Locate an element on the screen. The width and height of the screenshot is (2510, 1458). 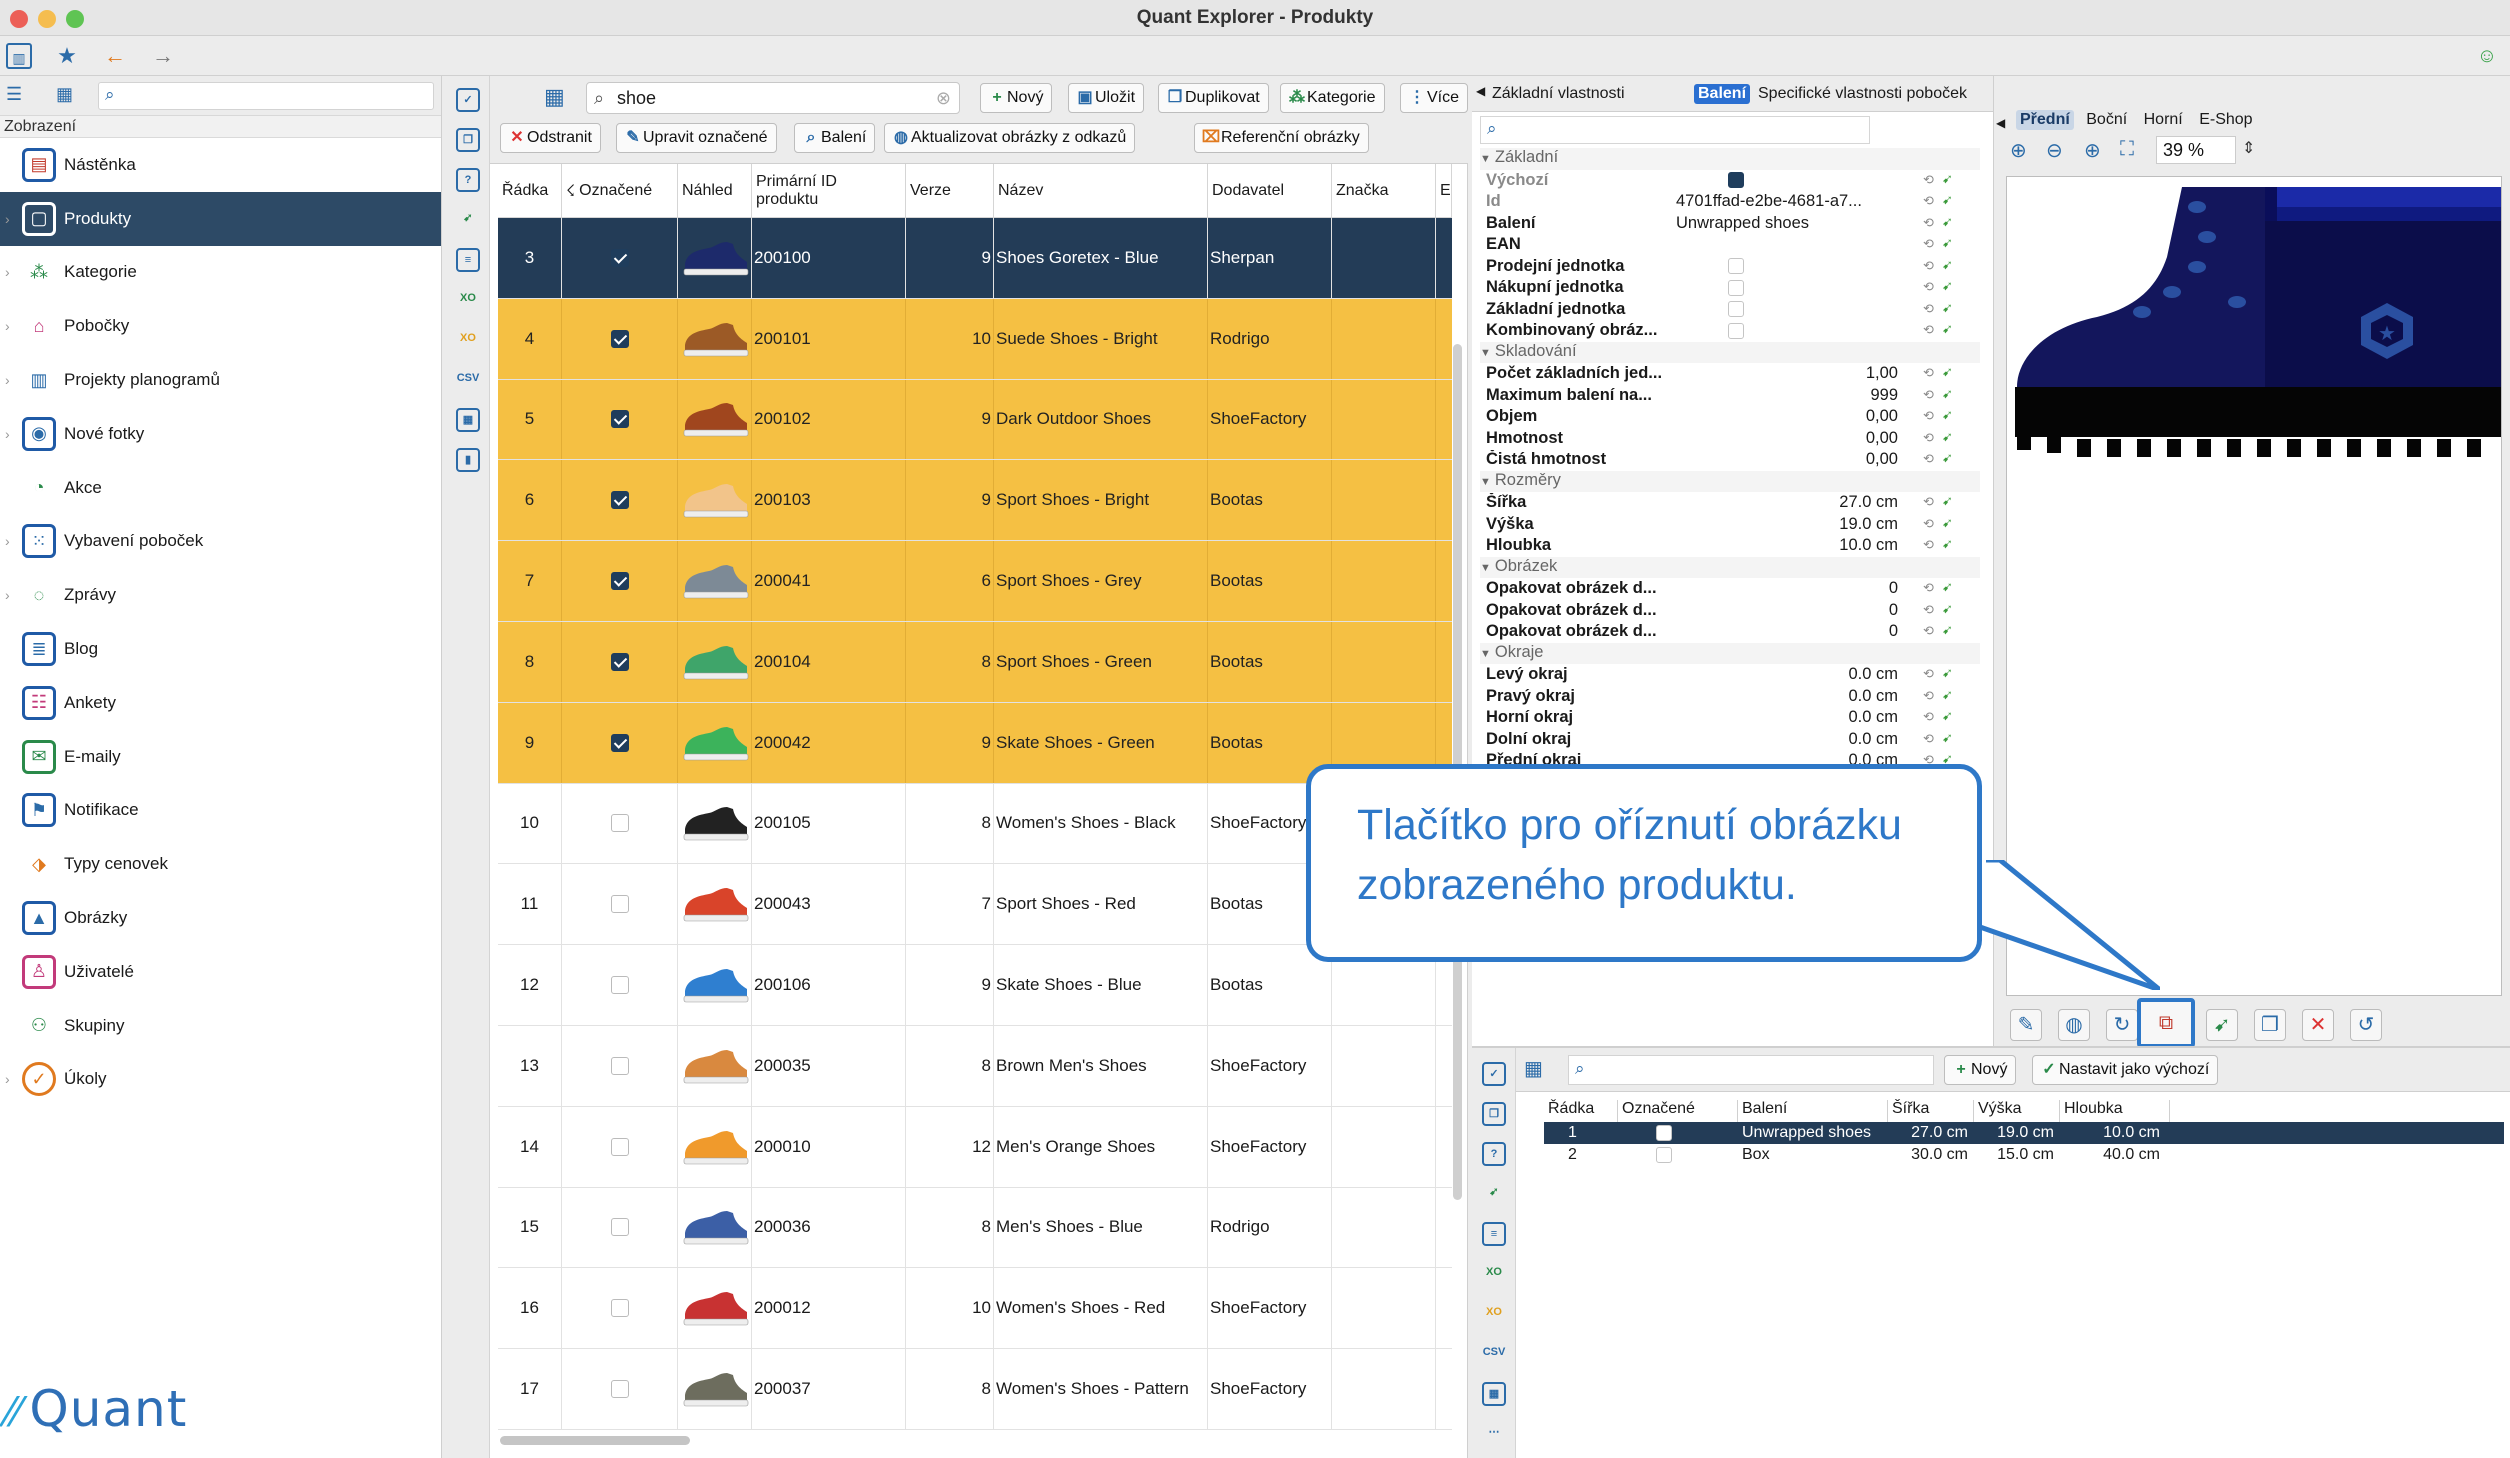
horizontal-scrollbar is located at coordinates (595, 1440).